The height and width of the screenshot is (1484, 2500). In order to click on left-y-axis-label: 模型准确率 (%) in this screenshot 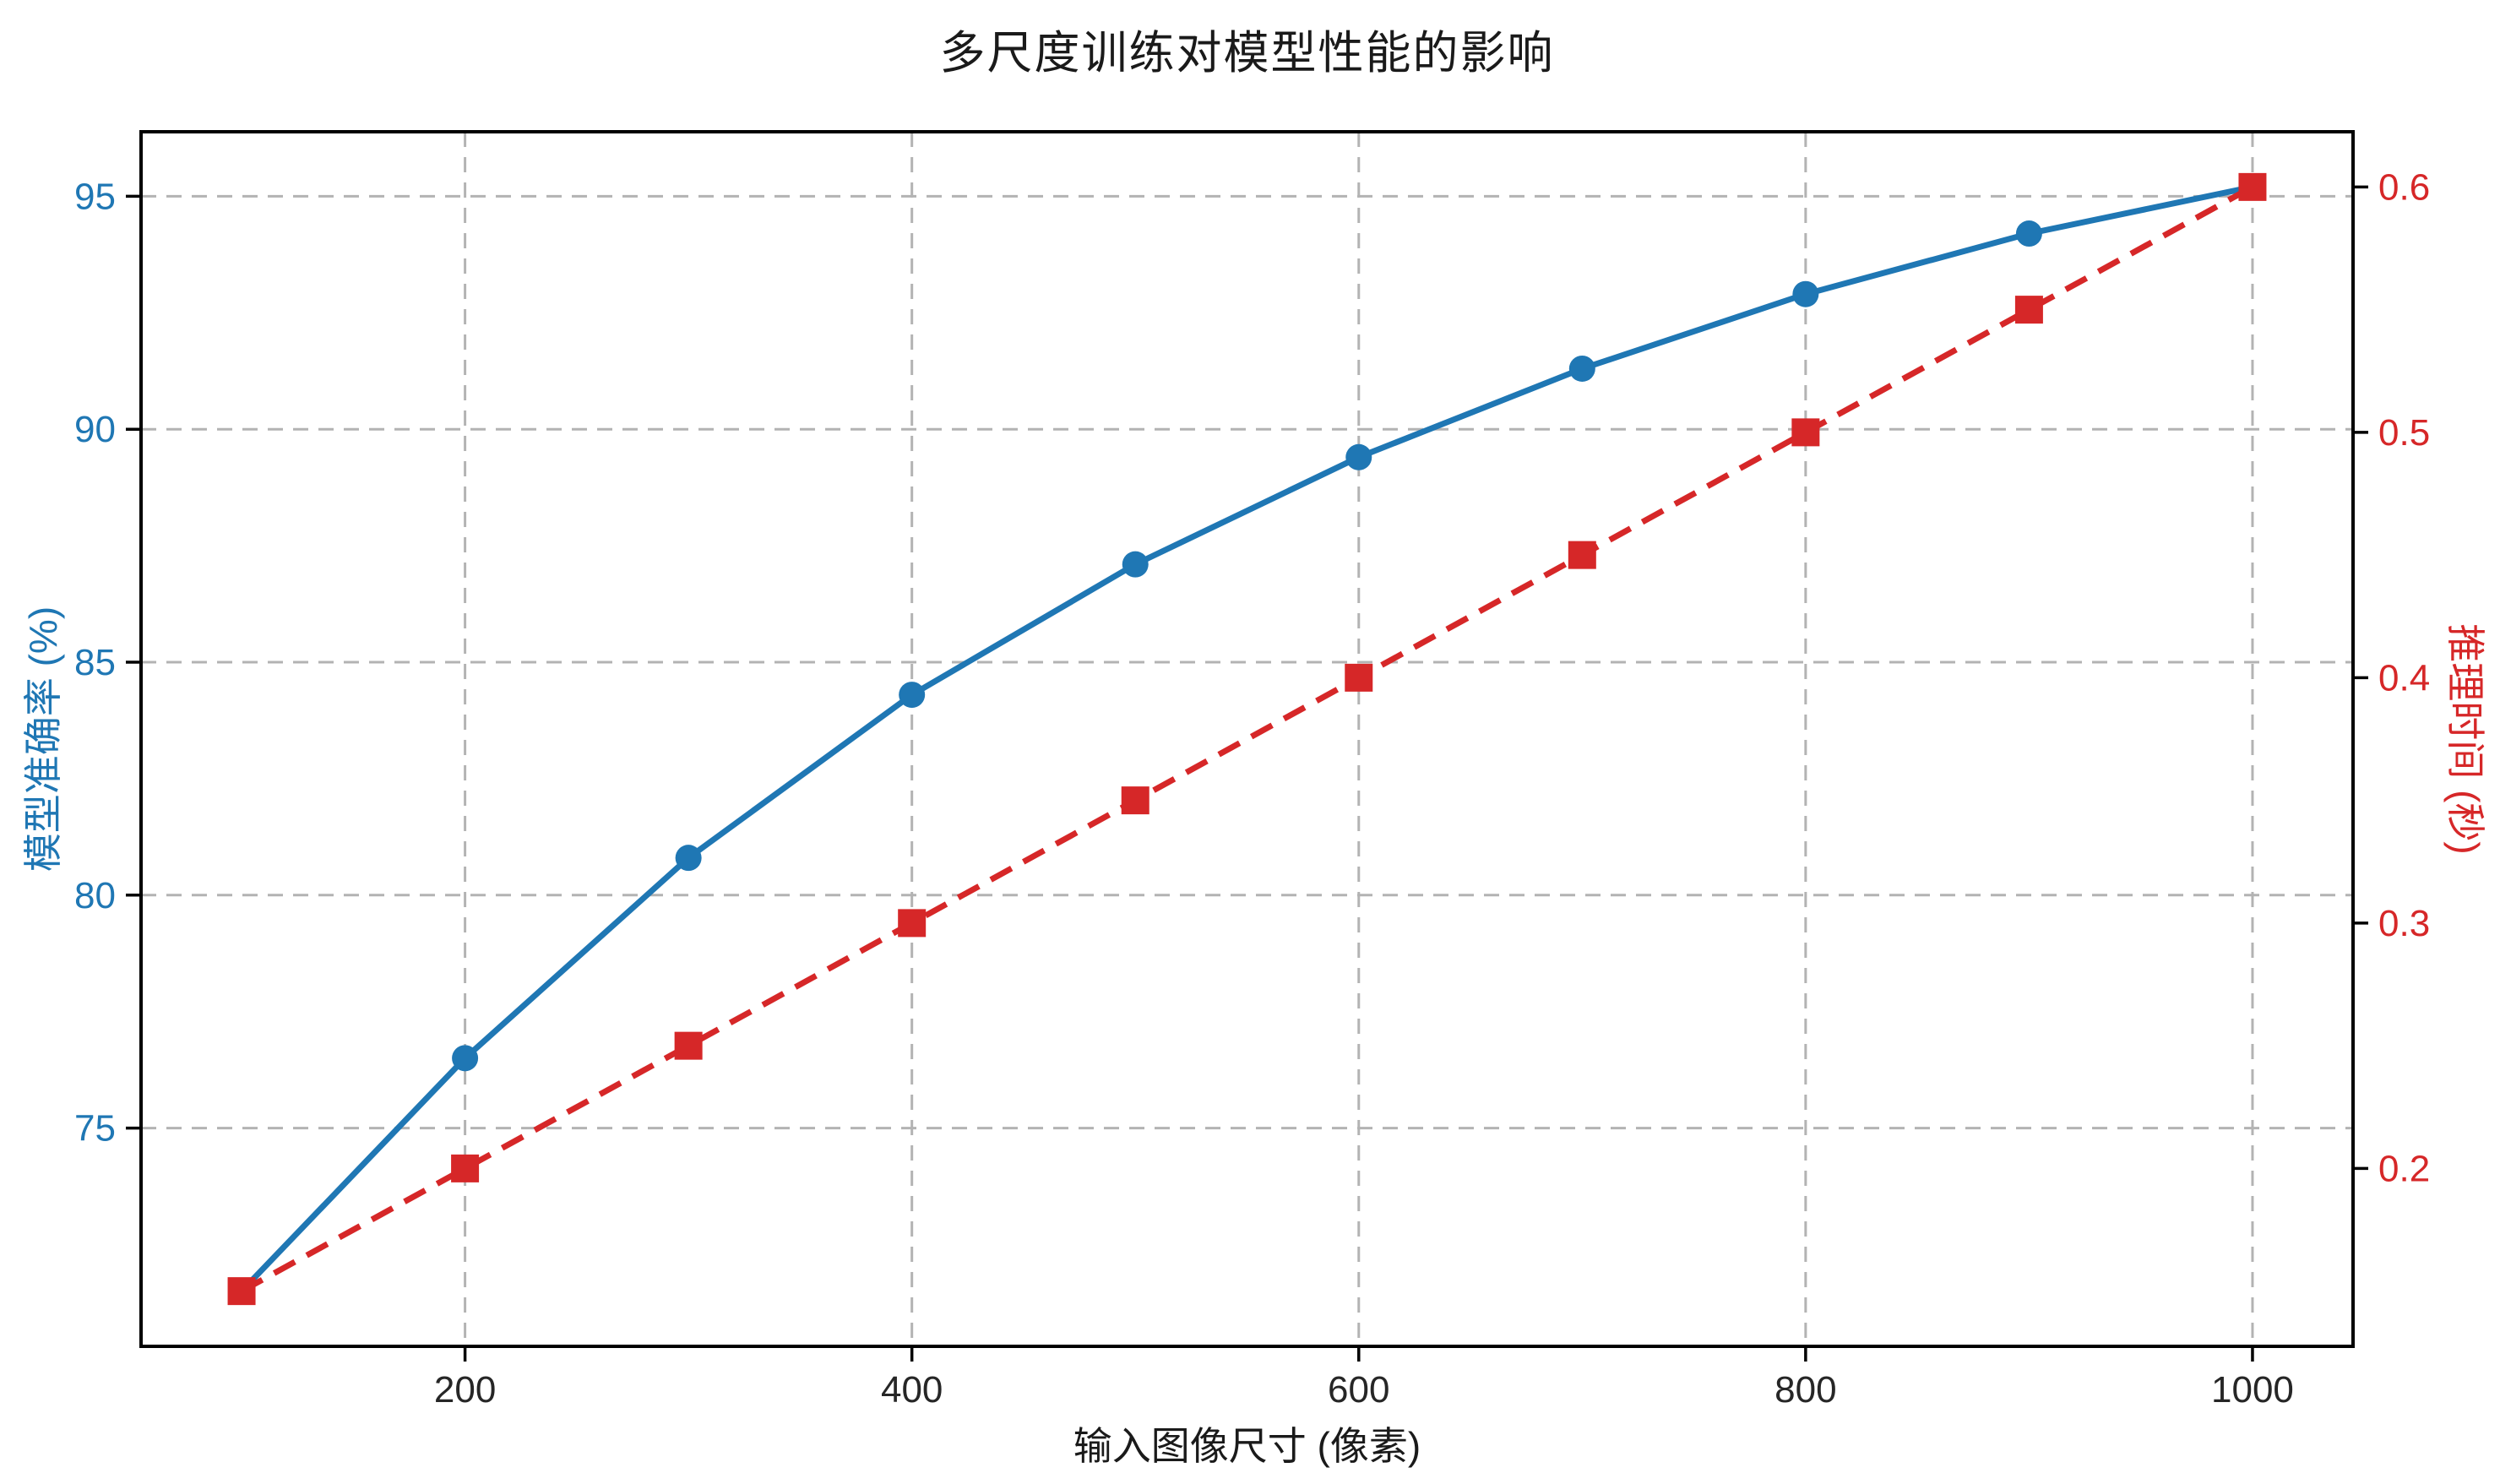, I will do `click(43, 739)`.